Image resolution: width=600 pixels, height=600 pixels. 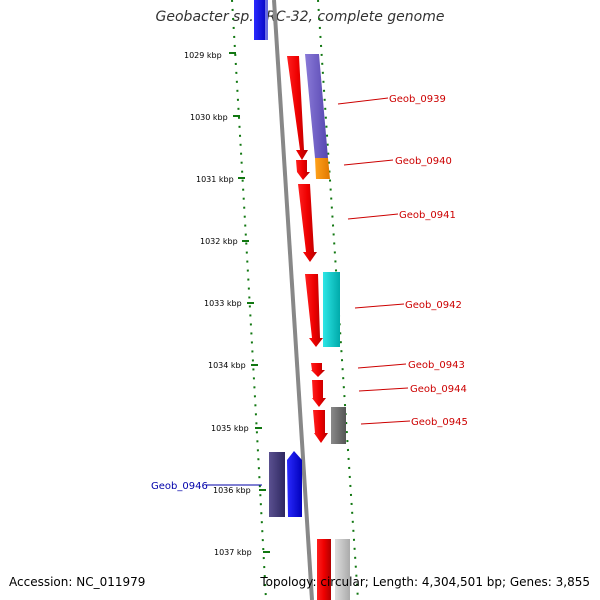 What do you see at coordinates (417, 99) in the screenshot?
I see `gene-label: Geob_0939` at bounding box center [417, 99].